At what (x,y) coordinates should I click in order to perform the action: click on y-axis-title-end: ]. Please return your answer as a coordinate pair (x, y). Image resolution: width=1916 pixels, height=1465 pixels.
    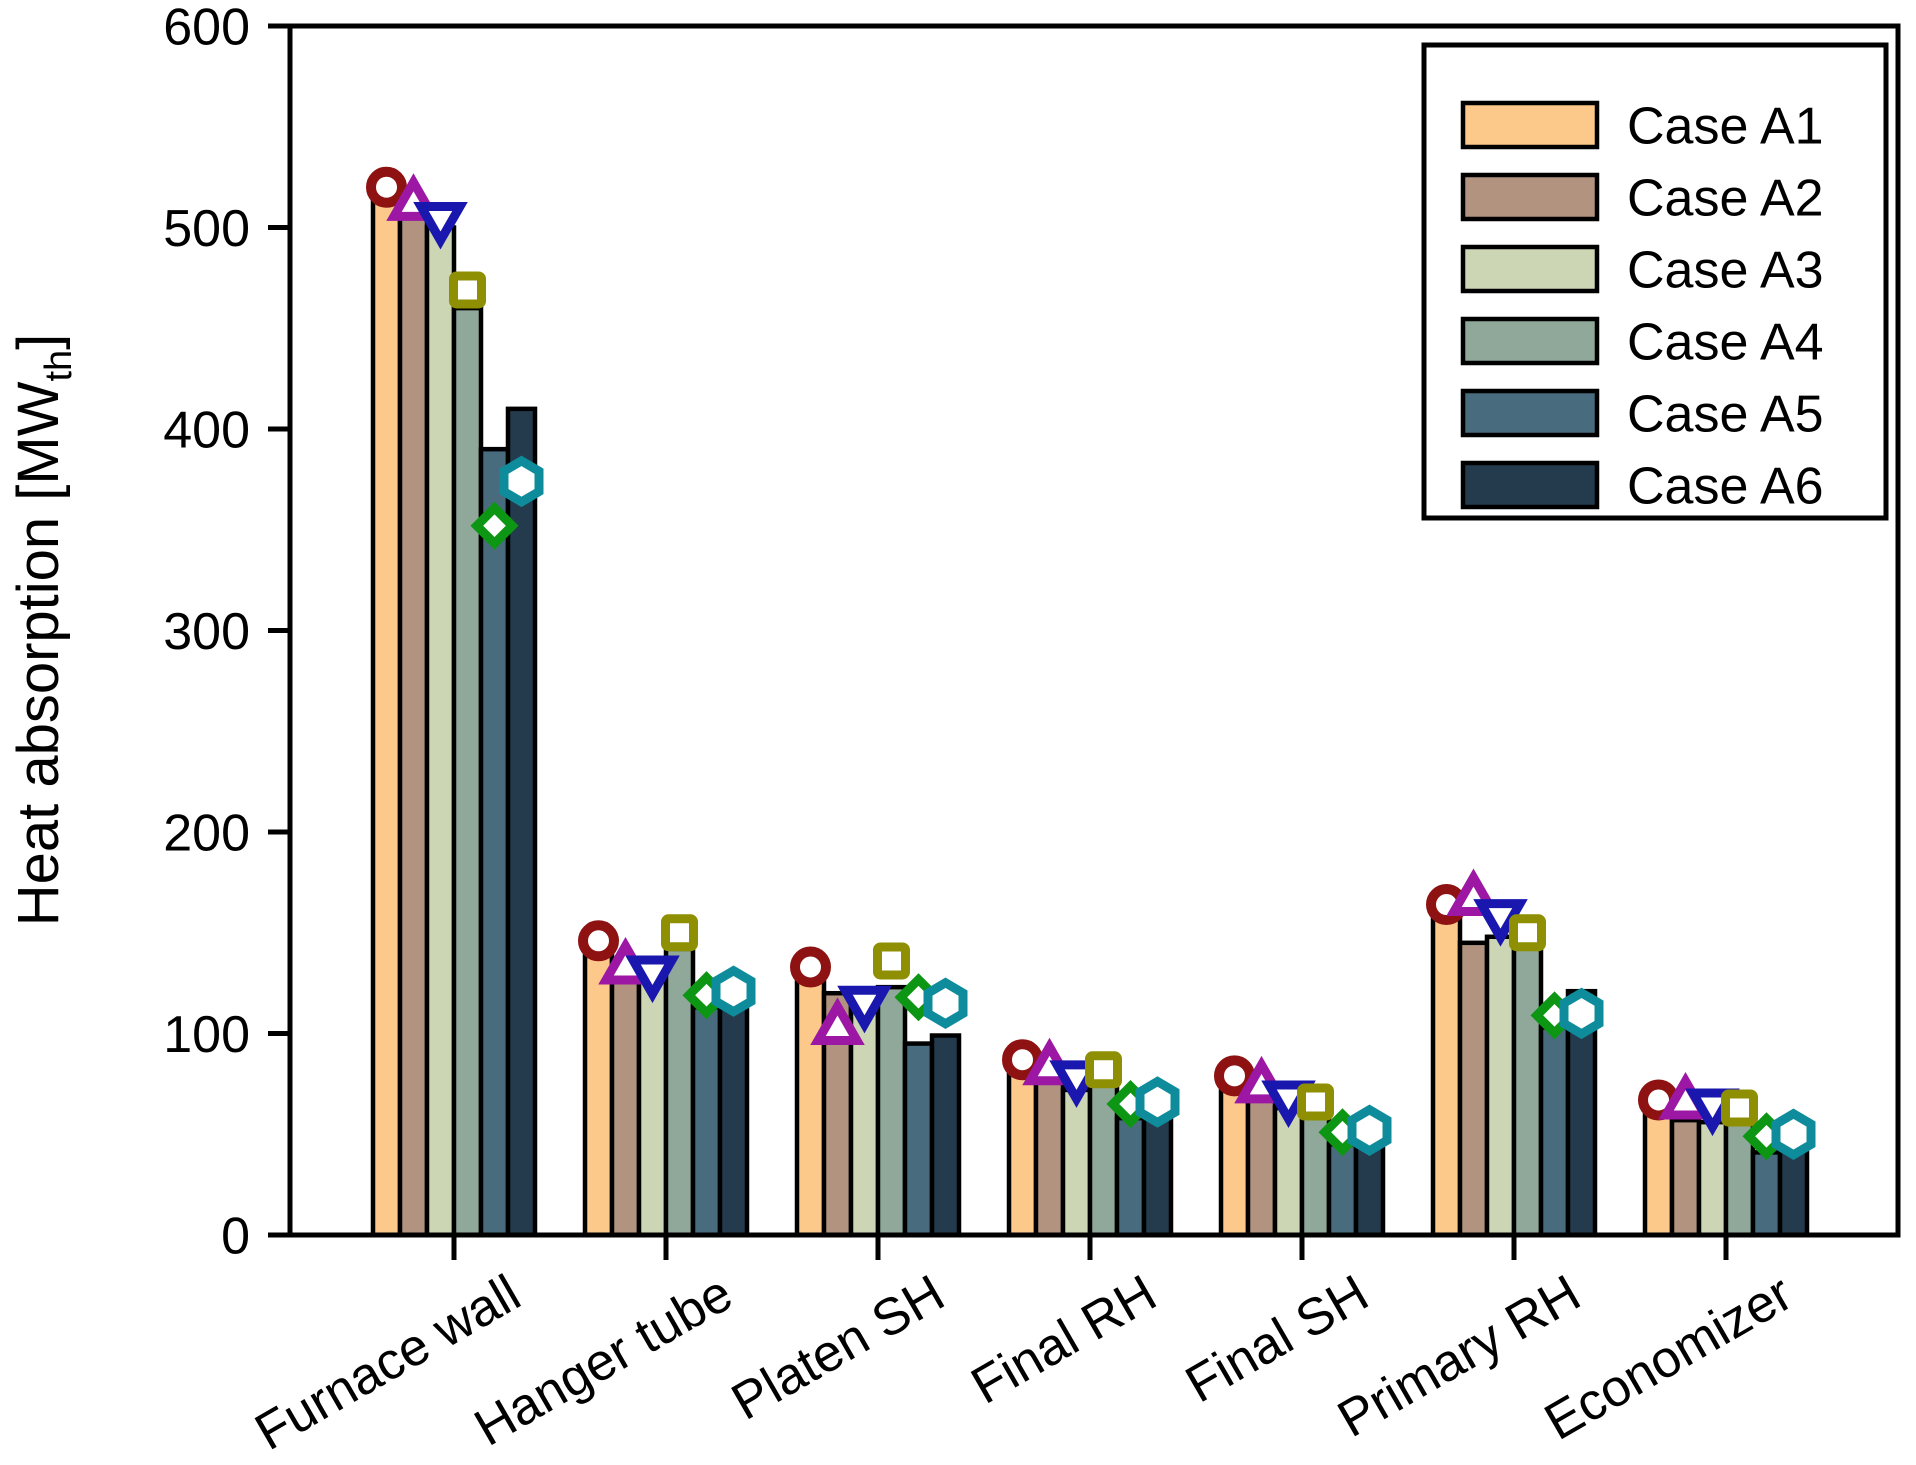
    Looking at the image, I should click on (38, 342).